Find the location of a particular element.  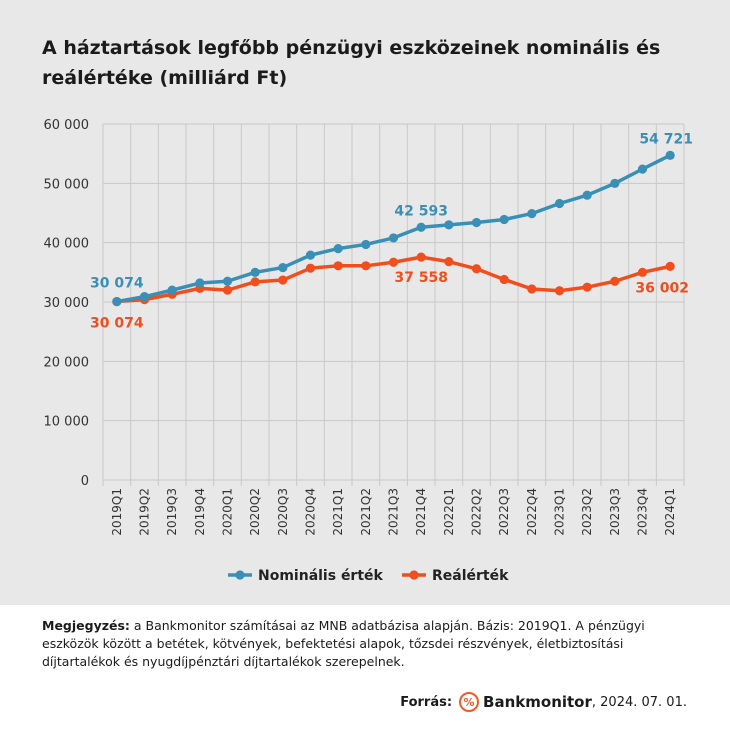

x-tick-label: 2022Q4 is located at coordinates (532, 512).